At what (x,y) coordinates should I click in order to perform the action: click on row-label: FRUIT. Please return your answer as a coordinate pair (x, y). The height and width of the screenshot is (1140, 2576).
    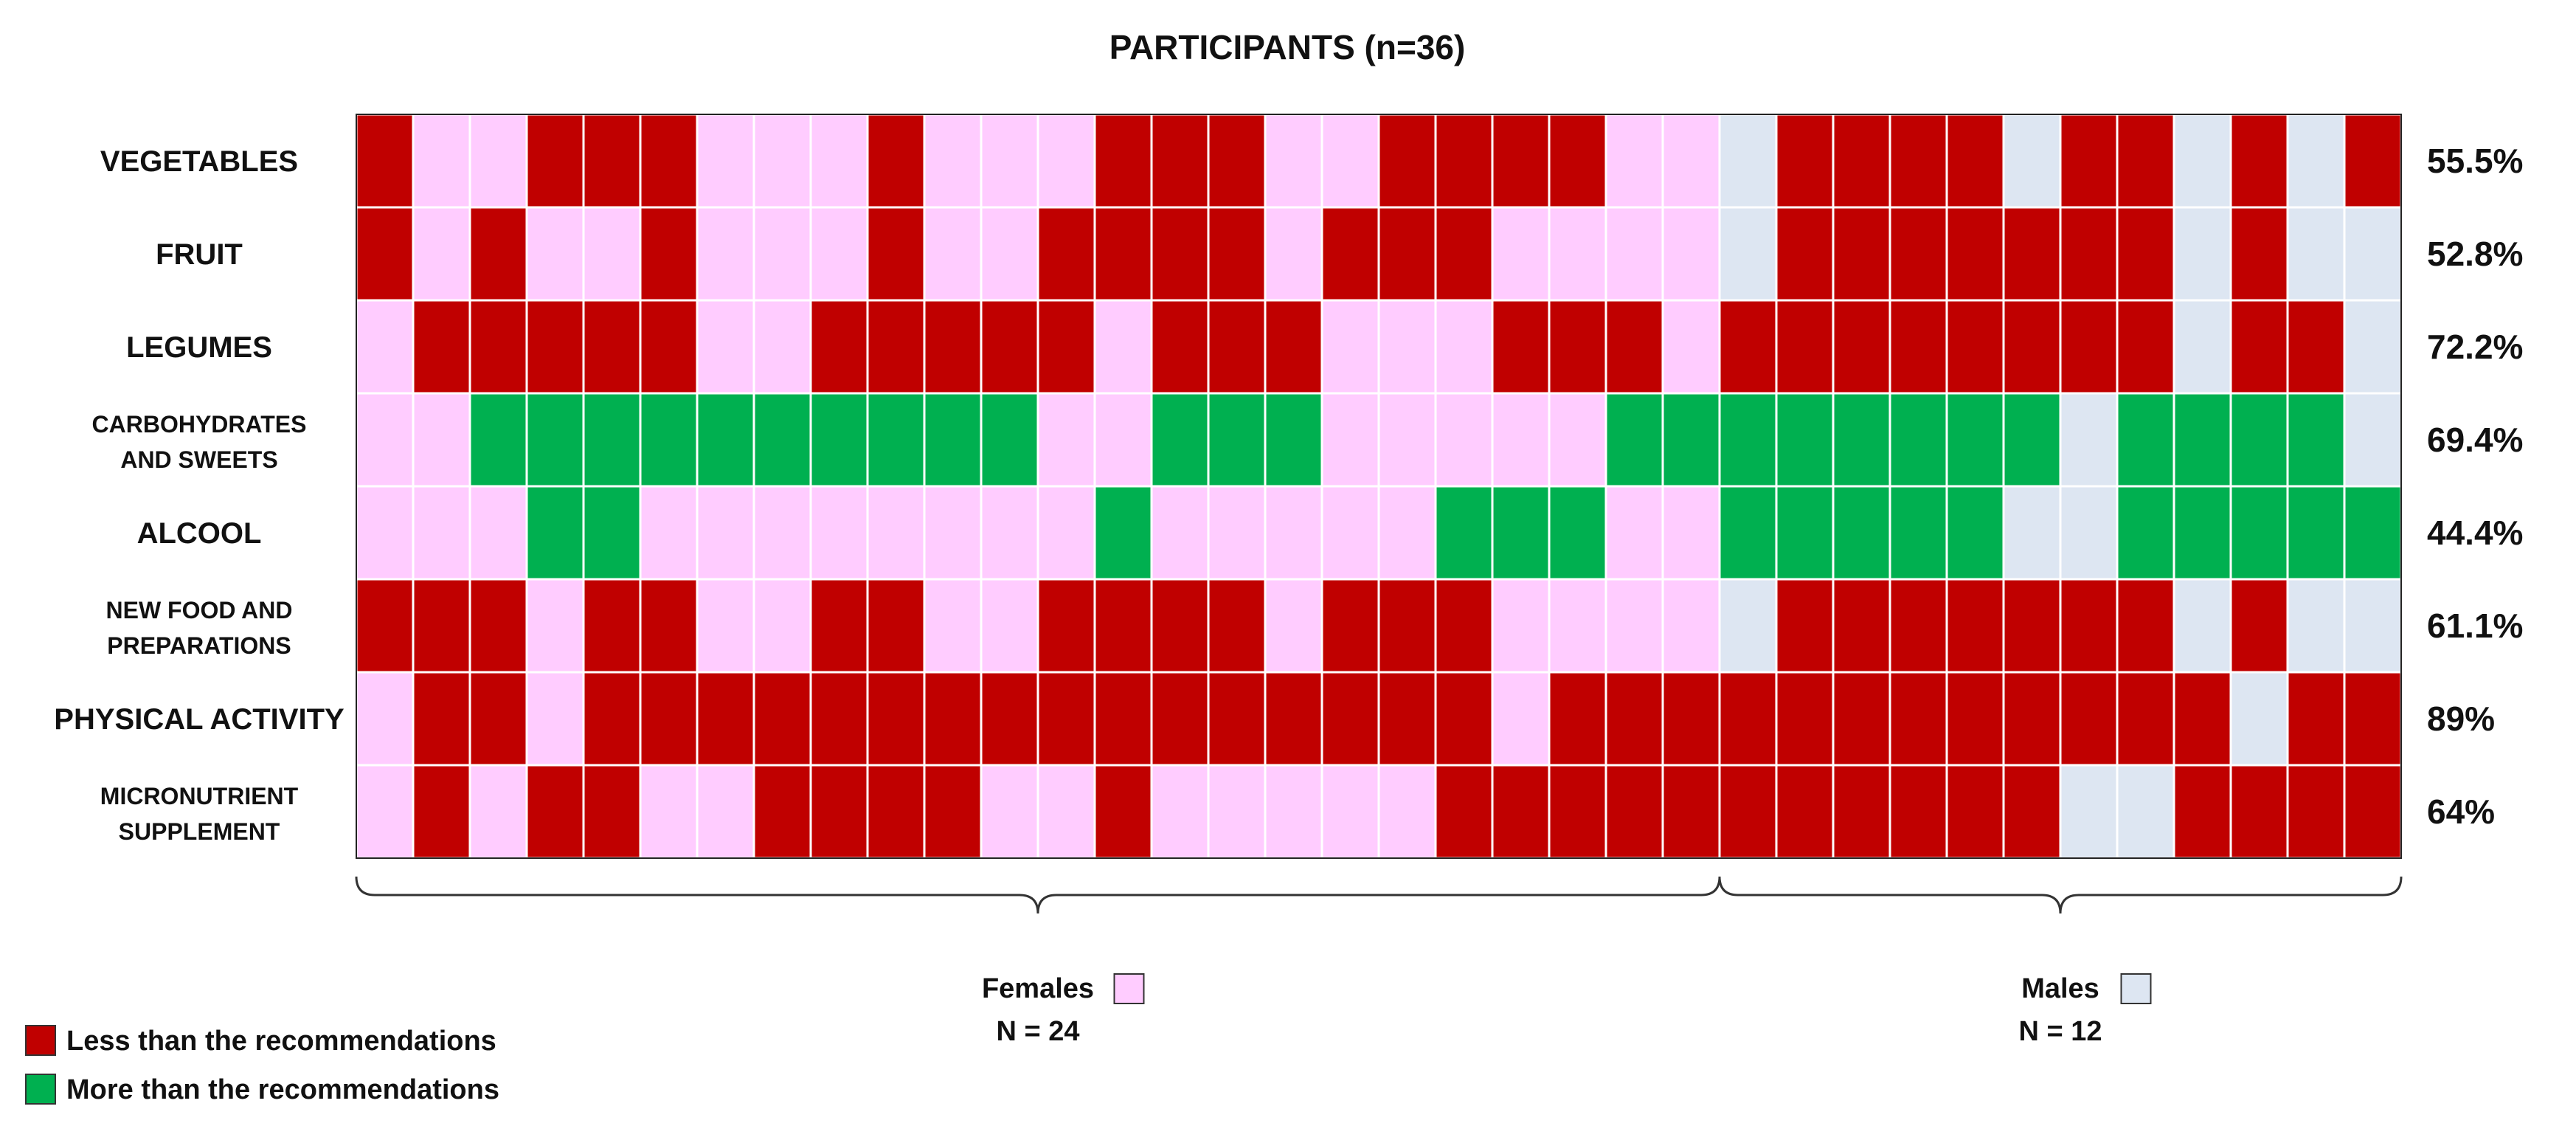
    Looking at the image, I should click on (200, 255).